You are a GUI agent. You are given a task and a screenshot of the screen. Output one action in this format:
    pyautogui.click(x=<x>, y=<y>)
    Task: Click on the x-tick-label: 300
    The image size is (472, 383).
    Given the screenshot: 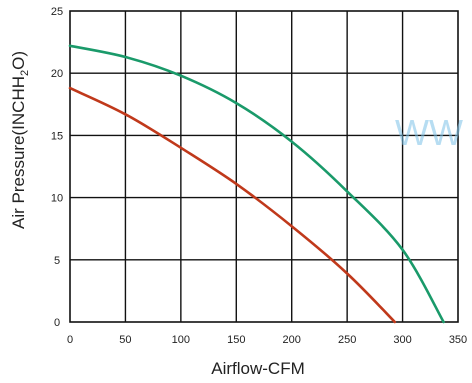 What is the action you would take?
    pyautogui.click(x=402, y=340)
    